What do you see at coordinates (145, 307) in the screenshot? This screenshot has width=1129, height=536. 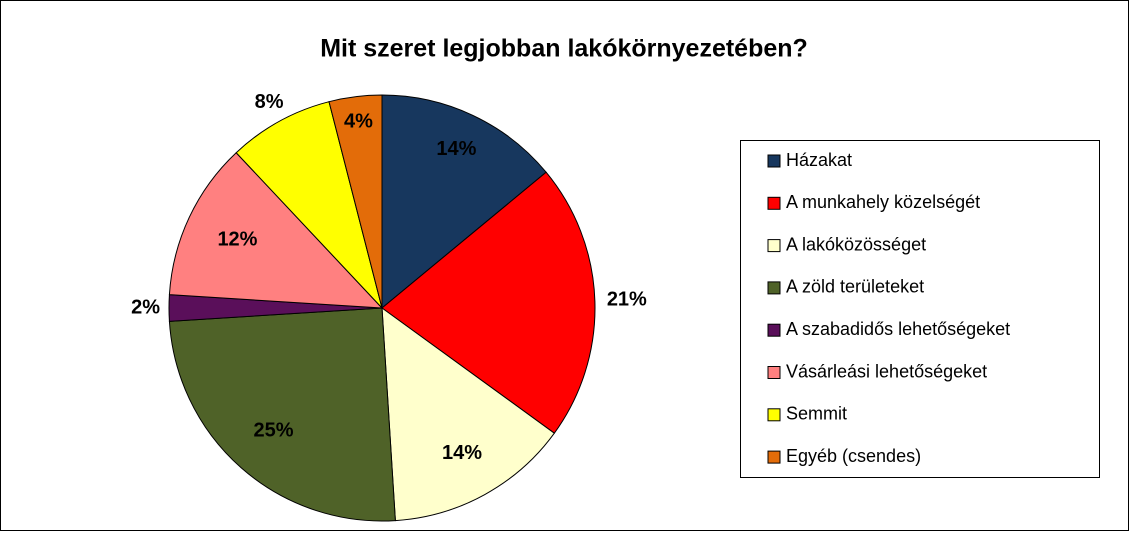 I see `data-label: 2%` at bounding box center [145, 307].